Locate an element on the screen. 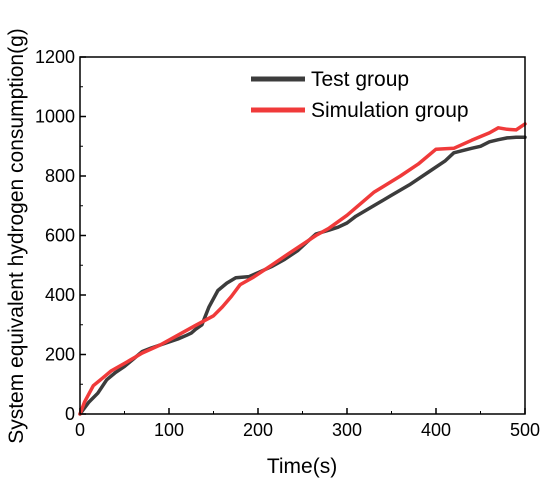 This screenshot has width=550, height=490. y-tick-label: 200 is located at coordinates (60, 355).